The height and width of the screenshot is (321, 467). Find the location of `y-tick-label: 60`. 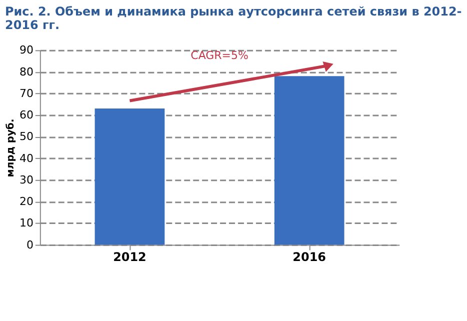

y-tick-label: 60 is located at coordinates (26, 115).